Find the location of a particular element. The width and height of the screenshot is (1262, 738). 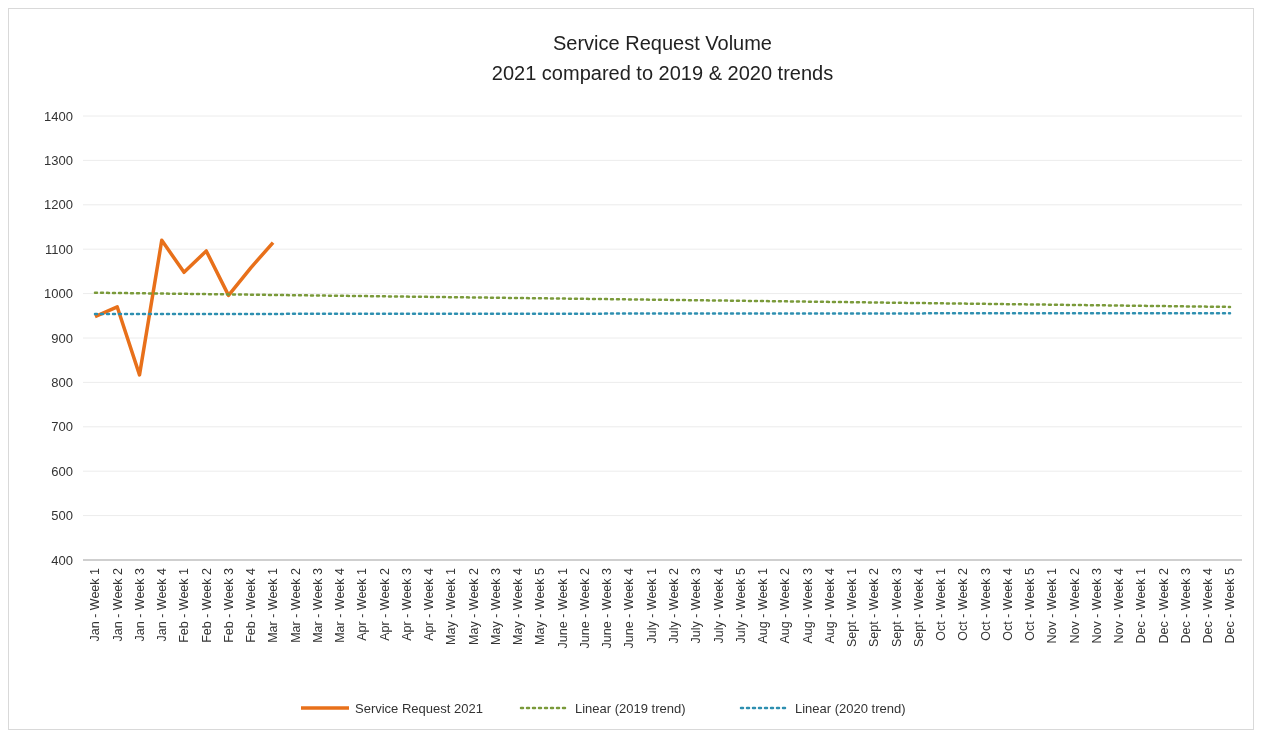

x-tick-label: Feb - Week 3 is located at coordinates (228, 605).